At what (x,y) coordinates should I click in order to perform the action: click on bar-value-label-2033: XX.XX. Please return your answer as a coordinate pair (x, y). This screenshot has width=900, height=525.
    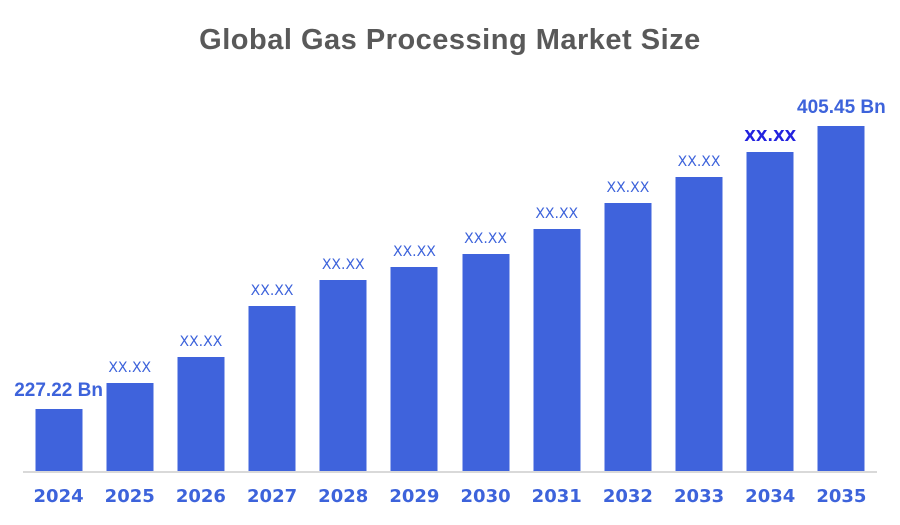
    Looking at the image, I should click on (699, 162).